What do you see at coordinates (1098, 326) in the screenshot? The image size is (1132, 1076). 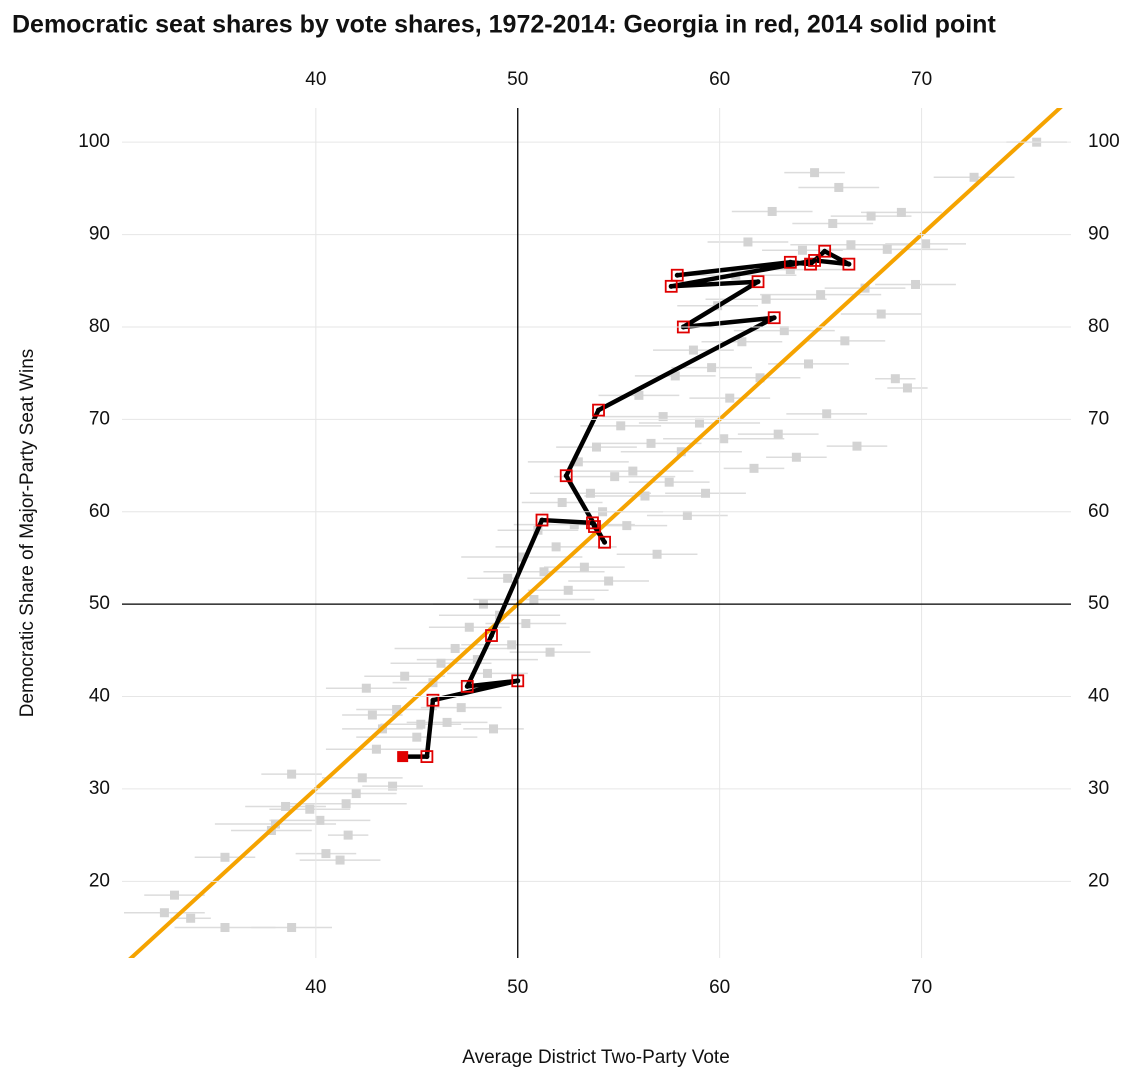 I see `y-tick-label-right: 80` at bounding box center [1098, 326].